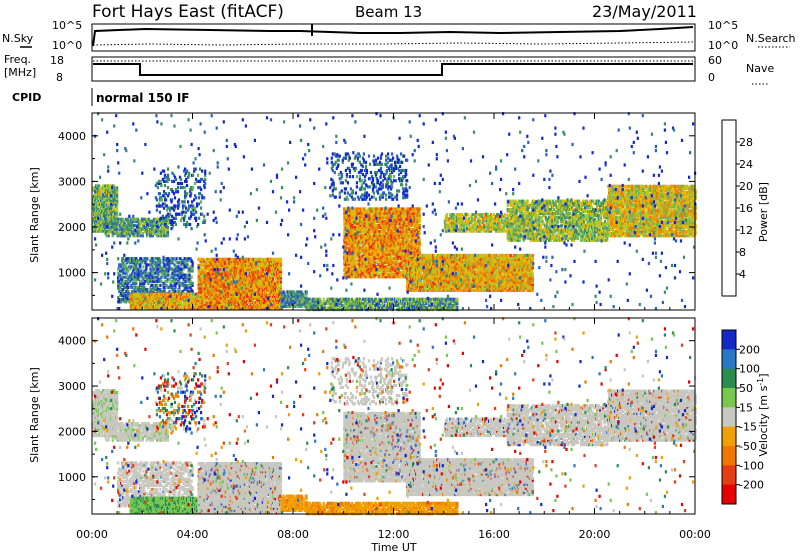 This screenshot has height=554, width=800. I want to click on velocity-colorbar-tick-label: 200, so click(749, 349).